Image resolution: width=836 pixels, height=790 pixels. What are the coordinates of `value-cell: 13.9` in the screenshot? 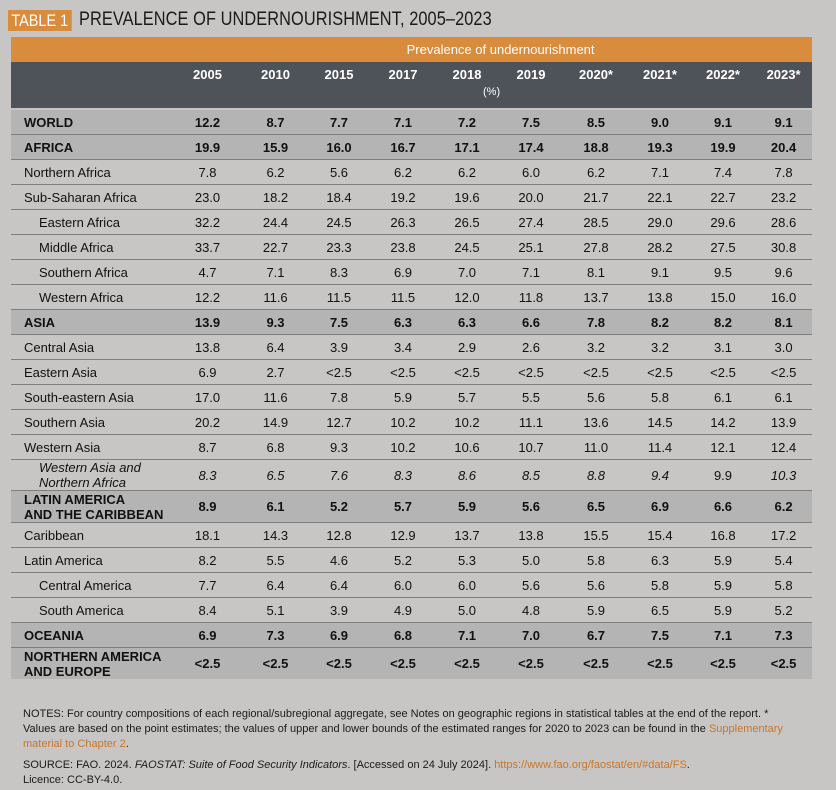 It's located at (784, 422).